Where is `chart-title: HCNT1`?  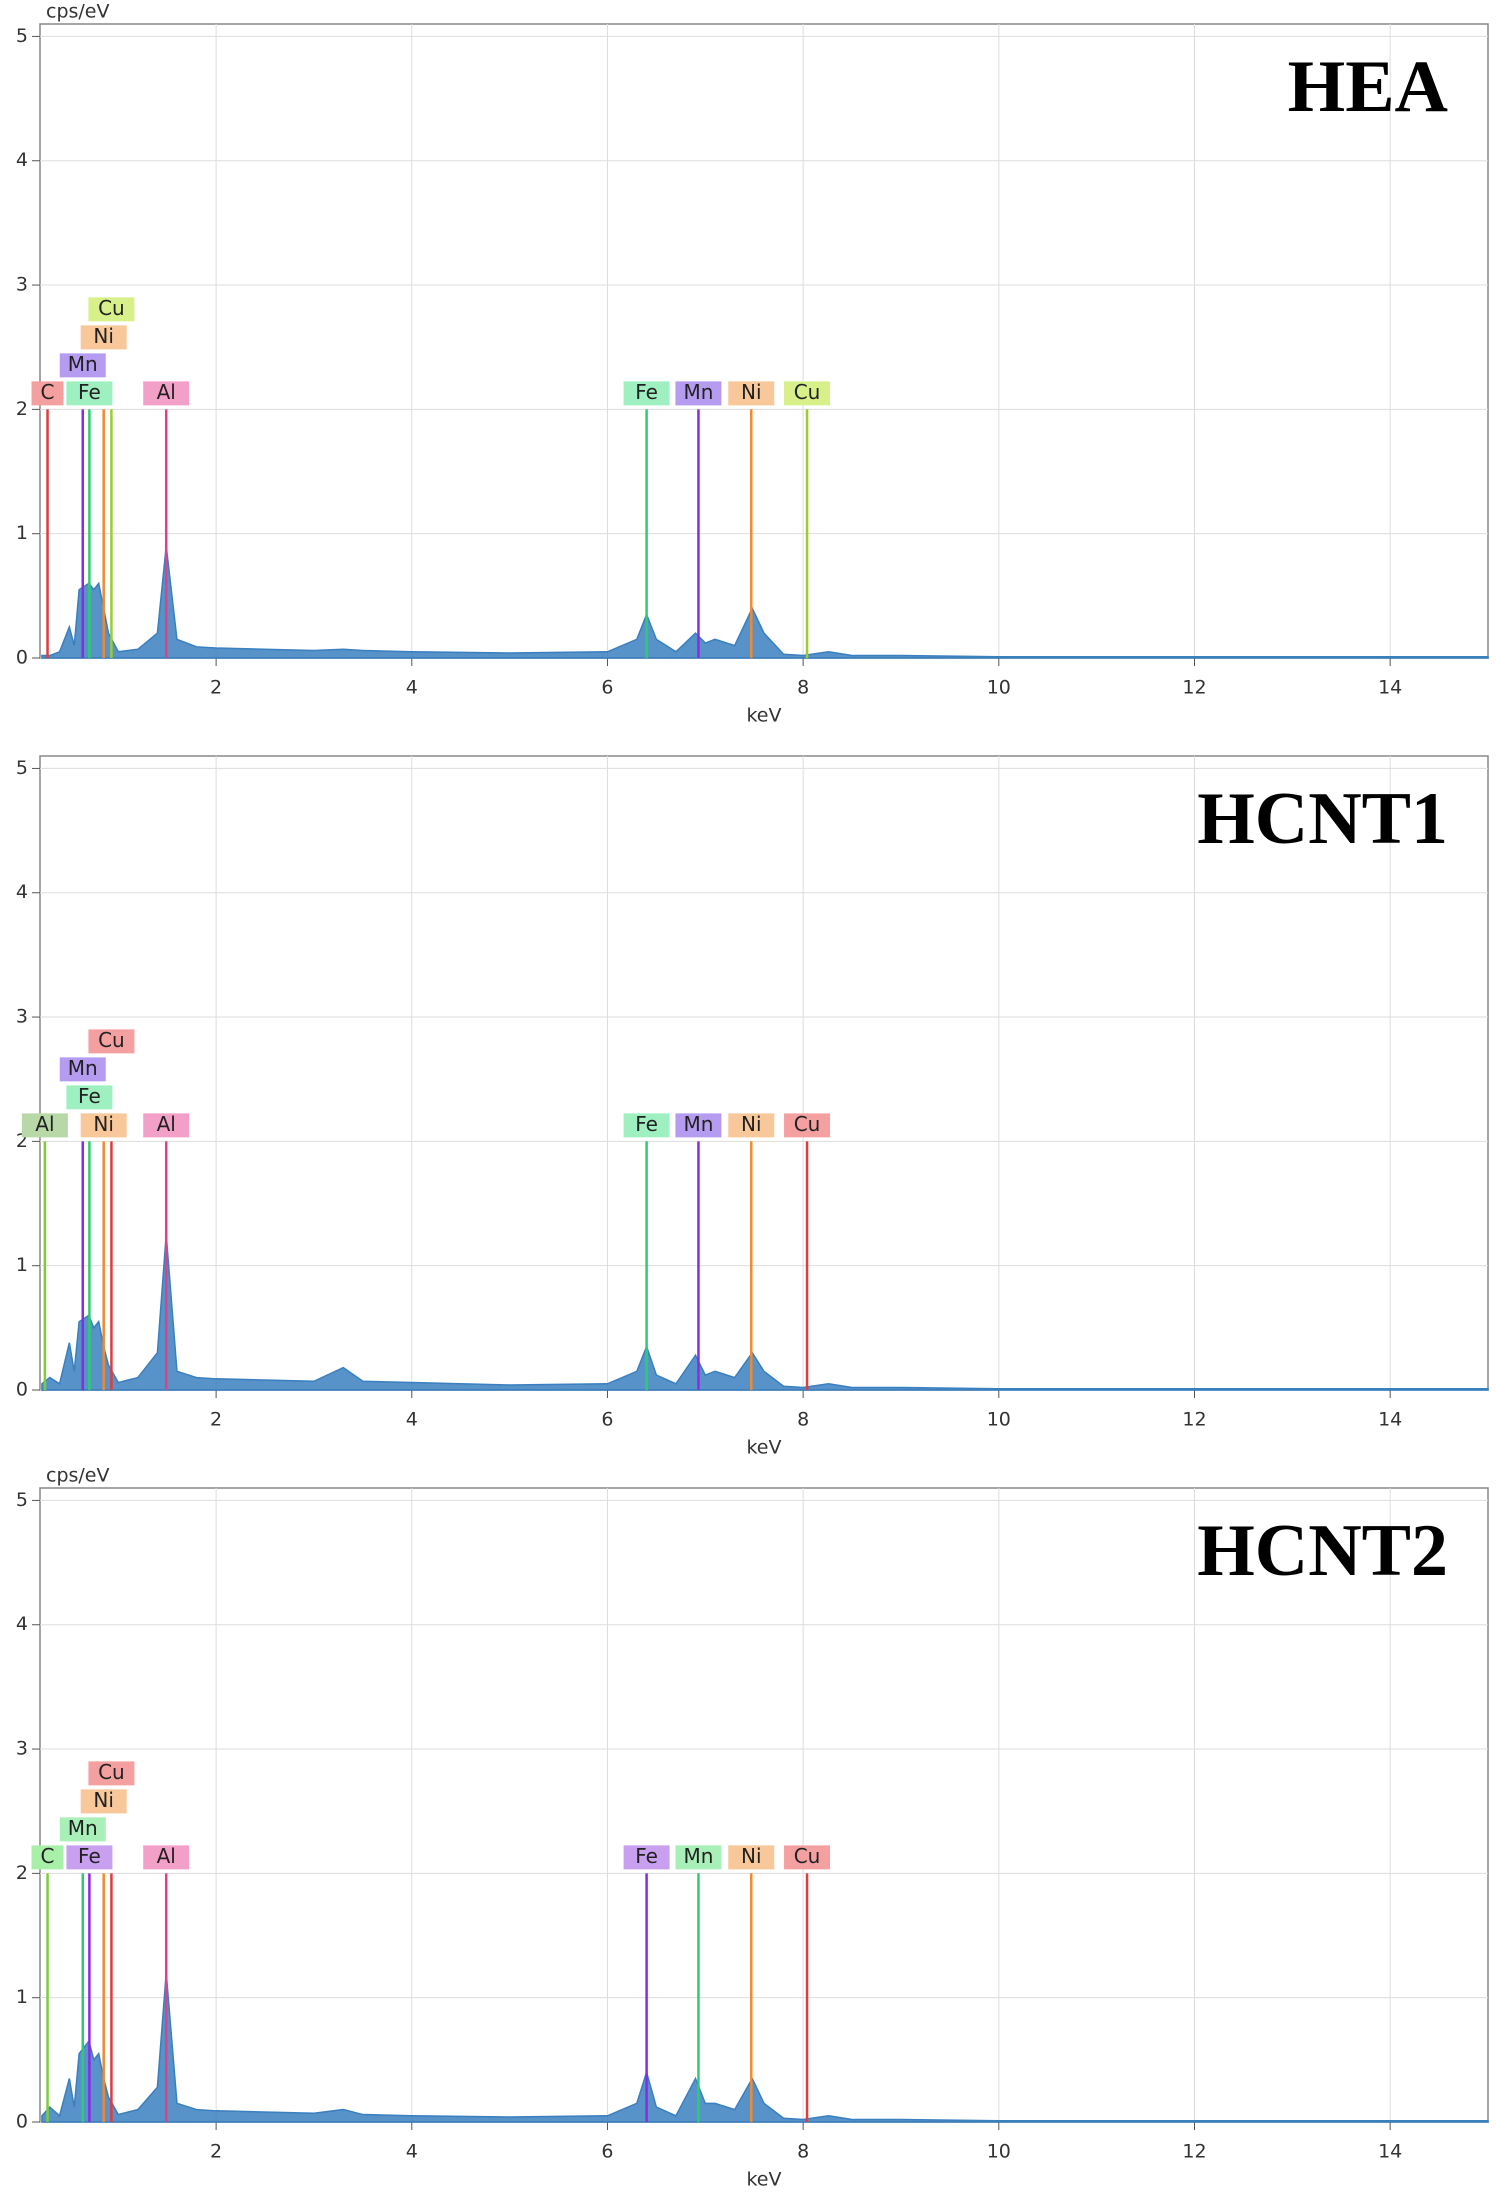 chart-title: HCNT1 is located at coordinates (1322, 819).